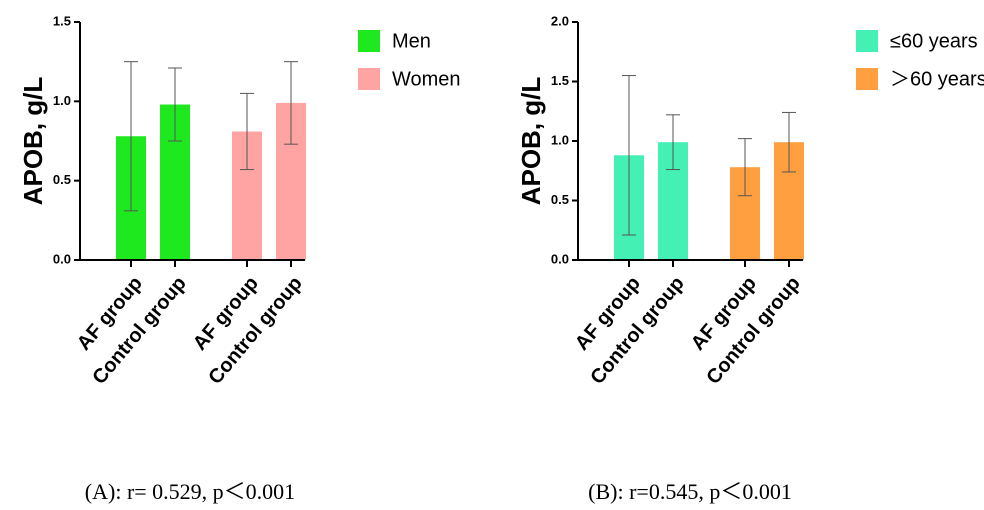 This screenshot has width=984, height=510. Describe the element at coordinates (426, 79) in the screenshot. I see `legend-label: Women` at that location.